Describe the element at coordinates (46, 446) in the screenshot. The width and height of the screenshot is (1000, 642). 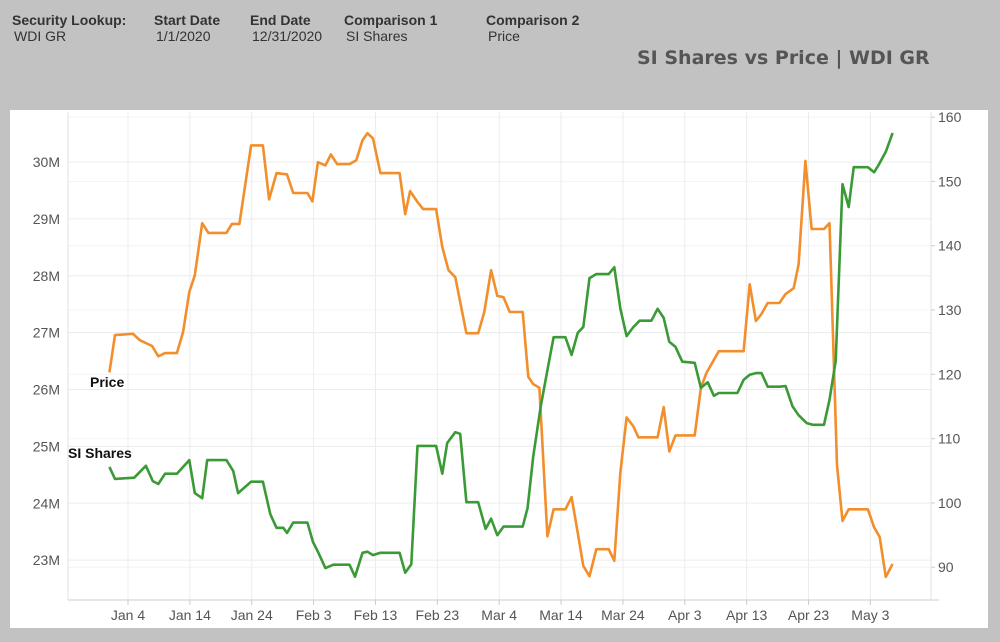
I see `left-axis-tick-label: 25M` at that location.